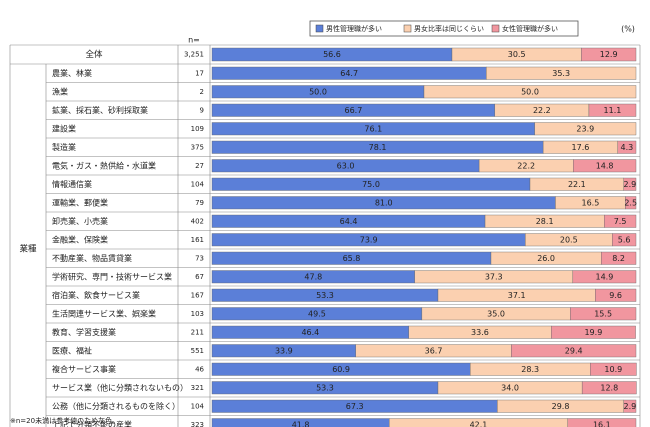 This screenshot has height=427, width=650. I want to click on value-label: 7.5, so click(620, 221).